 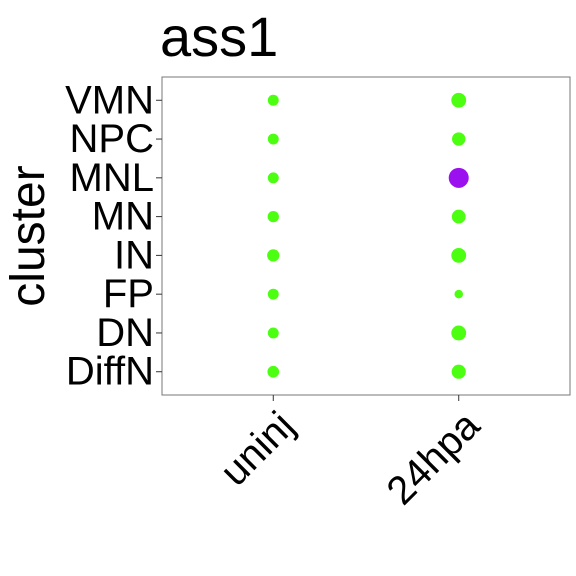 I want to click on data-point-uninj-MN, so click(x=273, y=216).